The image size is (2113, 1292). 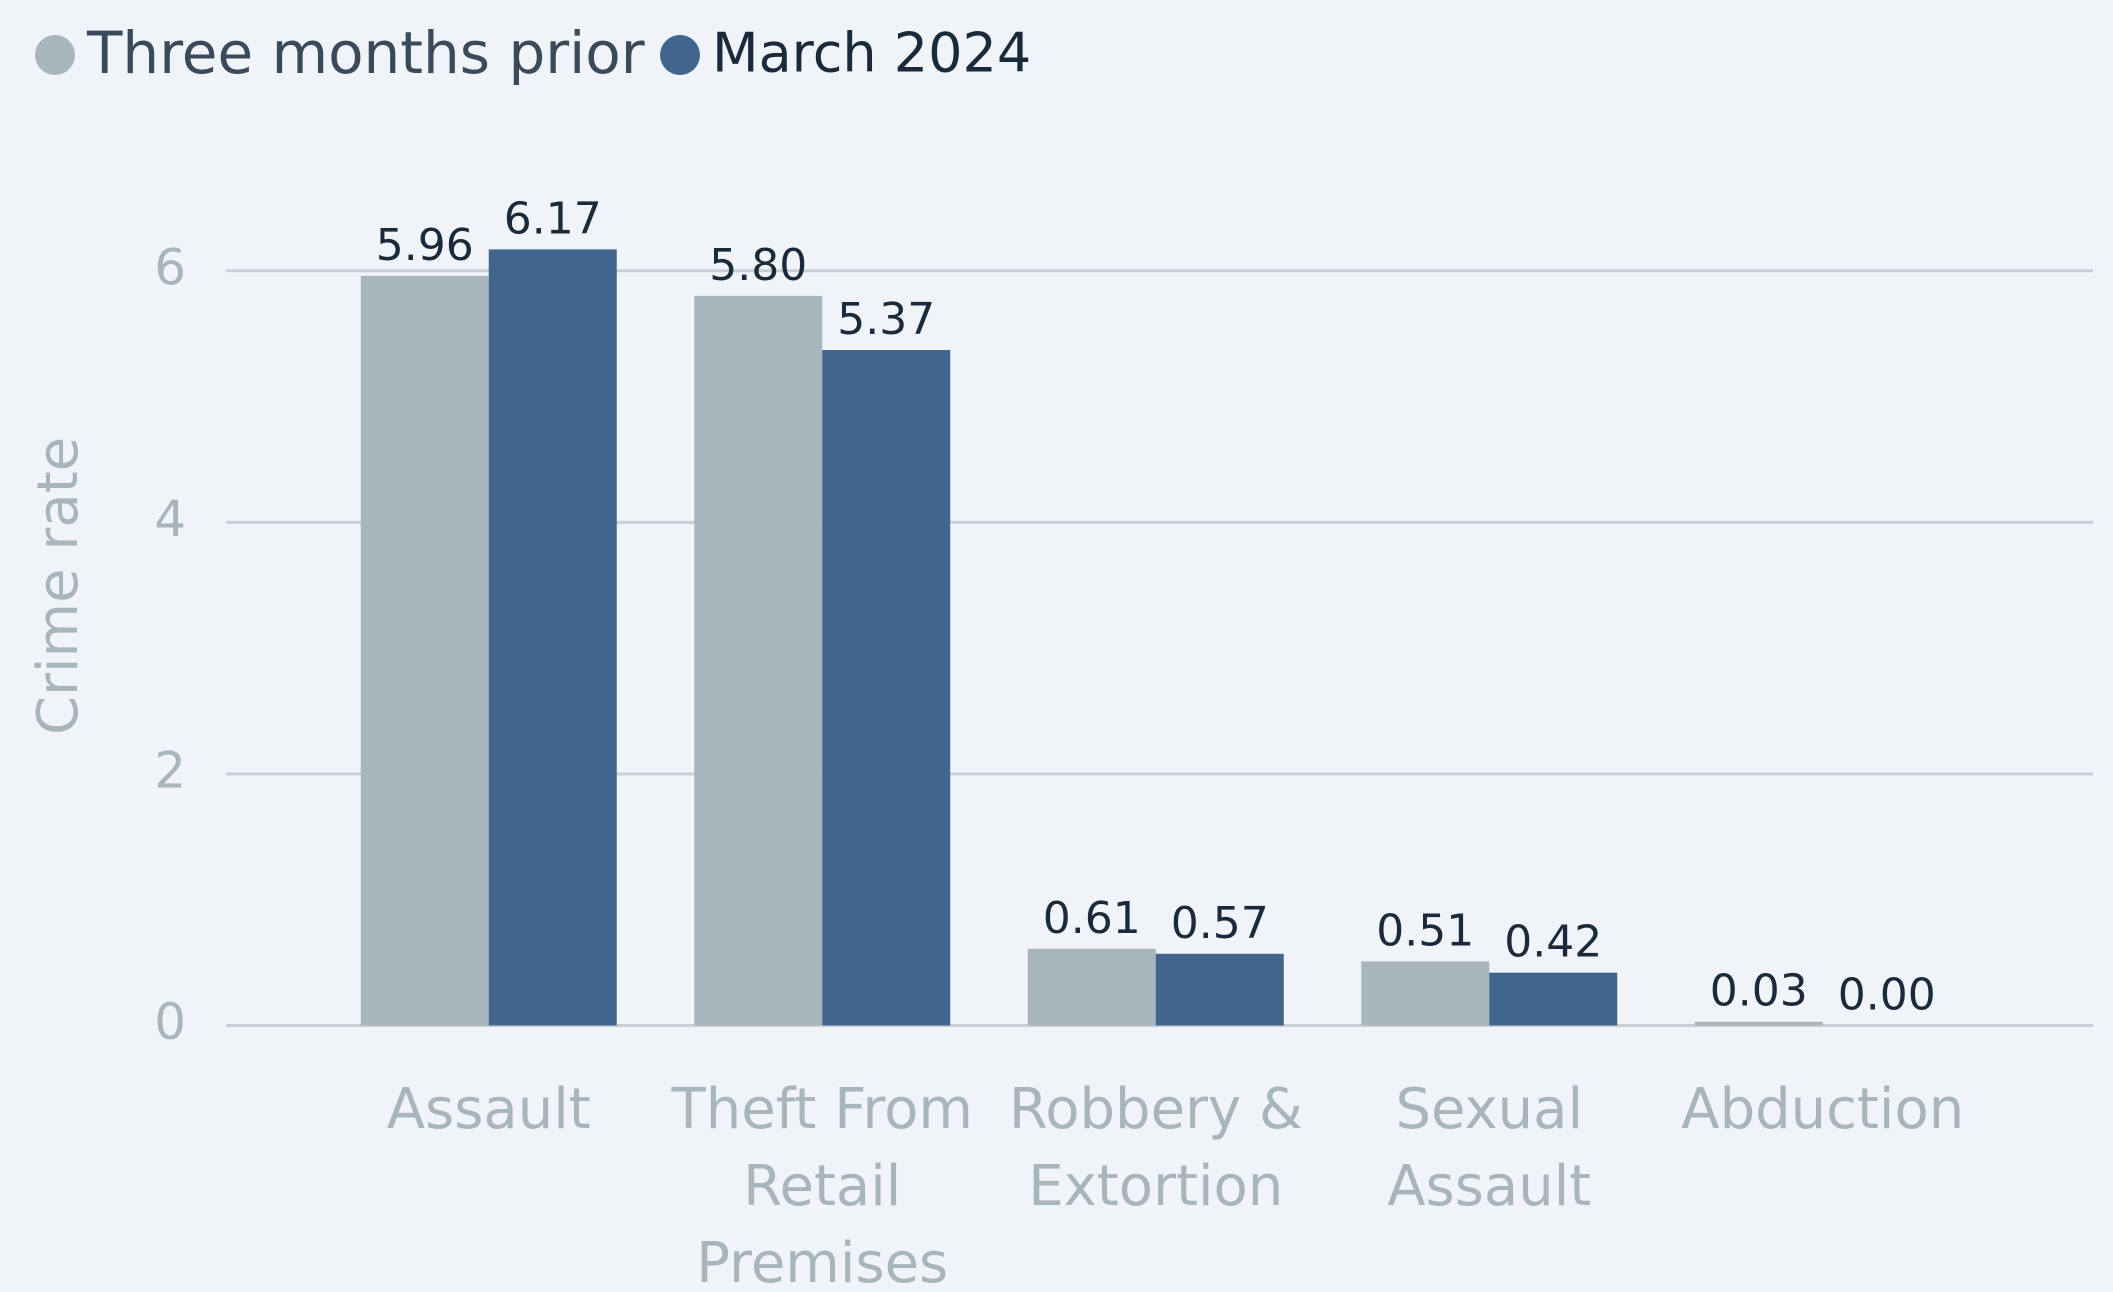 I want to click on y-tick-label: 2, so click(x=170, y=770).